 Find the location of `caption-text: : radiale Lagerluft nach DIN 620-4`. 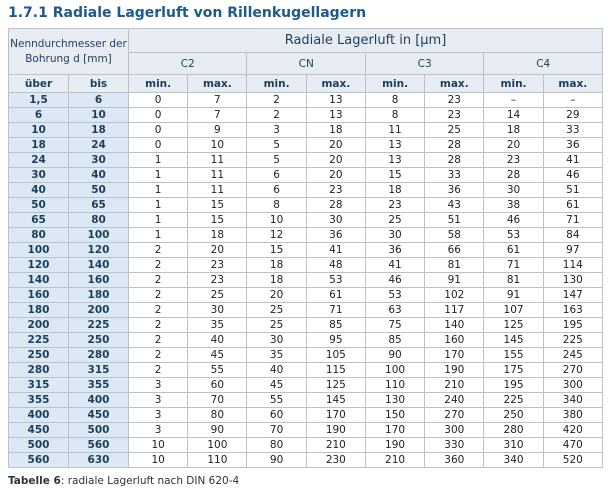

caption-text: : radiale Lagerluft nach DIN 620-4 is located at coordinates (150, 481).